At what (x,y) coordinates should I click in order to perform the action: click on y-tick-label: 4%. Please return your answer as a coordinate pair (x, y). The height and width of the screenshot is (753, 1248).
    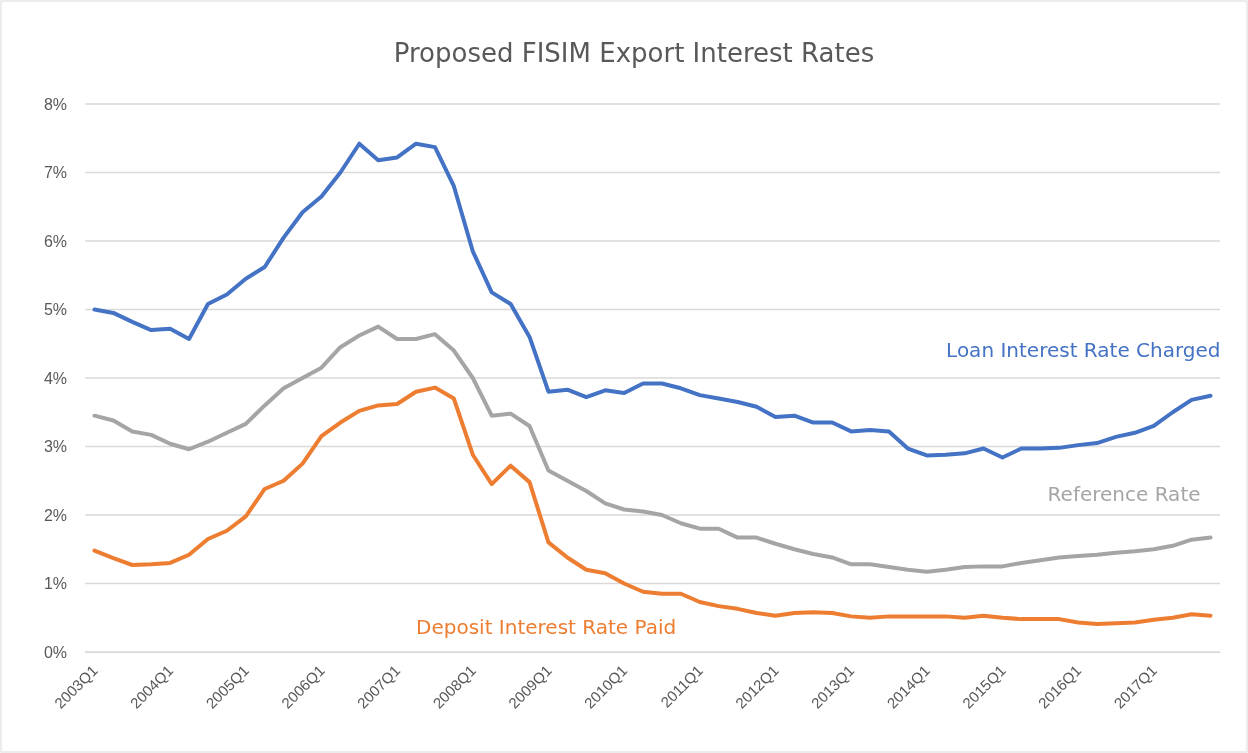
    Looking at the image, I should click on (55, 378).